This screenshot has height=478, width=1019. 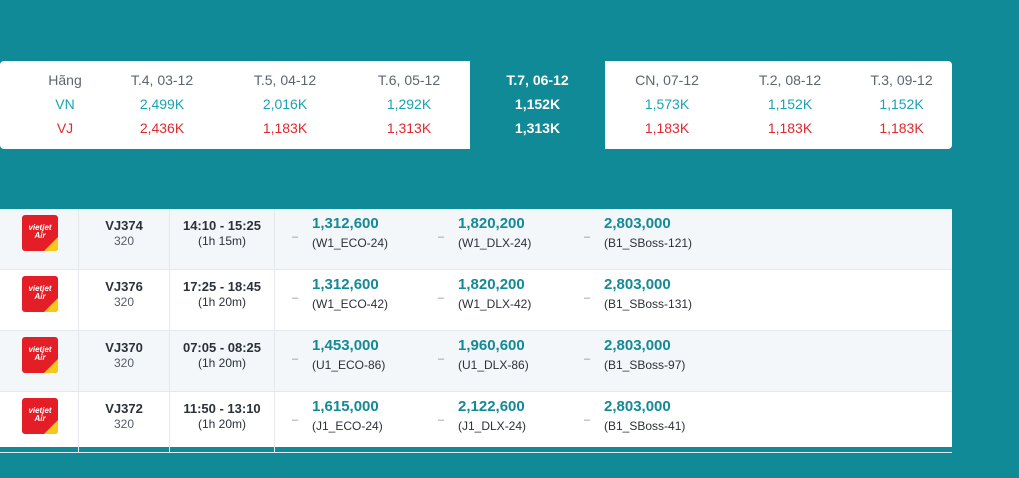 I want to click on flight-number-cell: VJ376 320, so click(x=124, y=300).